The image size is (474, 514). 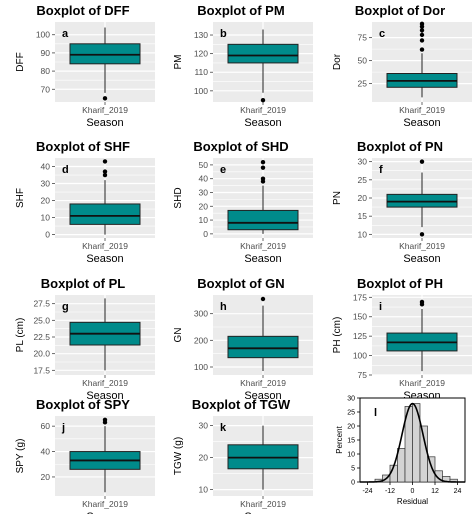 I want to click on x-tick-label: 12, so click(x=435, y=491).